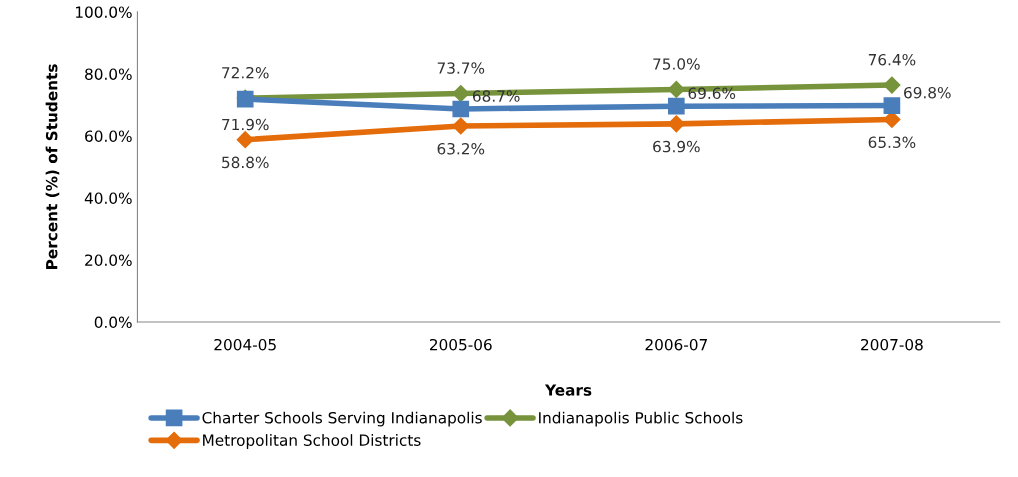 The width and height of the screenshot is (1018, 477). Describe the element at coordinates (892, 142) in the screenshot. I see `data-label: 65.3%` at that location.